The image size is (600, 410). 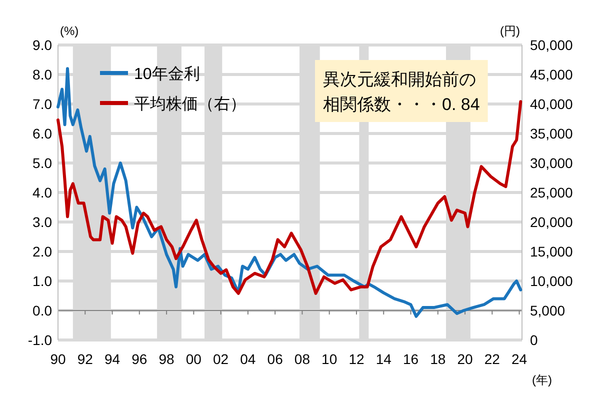 What do you see at coordinates (552, 281) in the screenshot?
I see `y2-tick-label: 10,000` at bounding box center [552, 281].